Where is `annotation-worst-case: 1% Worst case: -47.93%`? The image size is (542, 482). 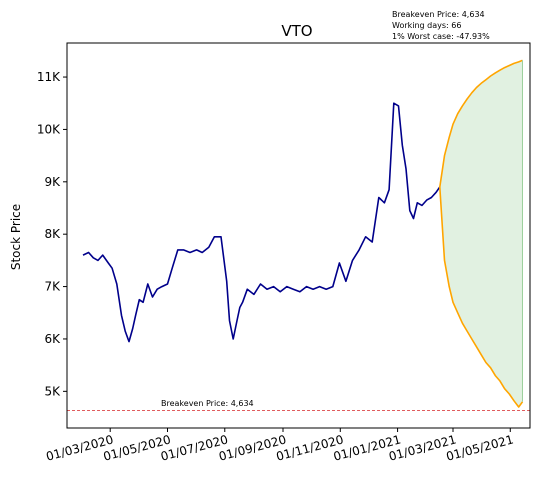 annotation-worst-case: 1% Worst case: -47.93% is located at coordinates (441, 36).